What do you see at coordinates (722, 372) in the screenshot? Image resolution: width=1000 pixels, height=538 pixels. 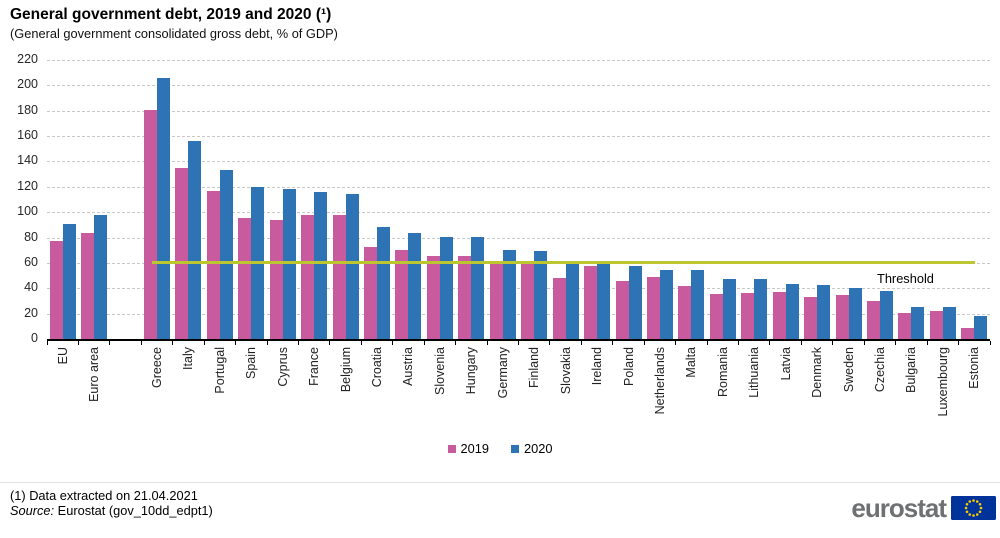 I see `x-axis-label: Romania` at bounding box center [722, 372].